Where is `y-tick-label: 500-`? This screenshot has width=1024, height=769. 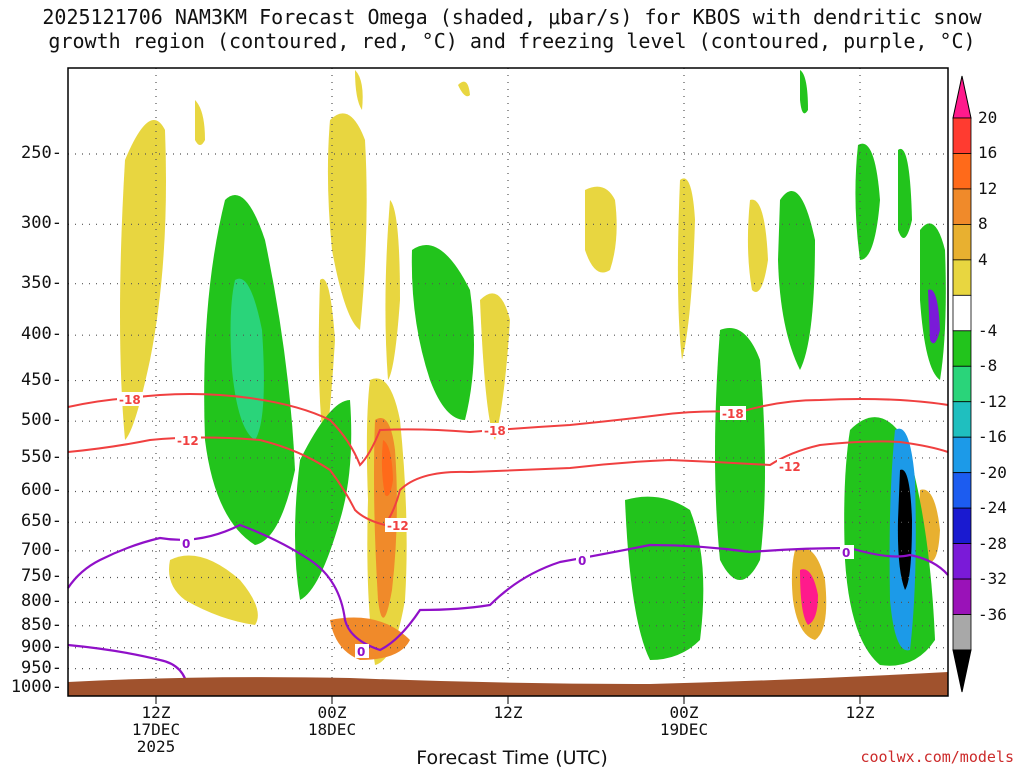
y-tick-label: 500- is located at coordinates (41, 420).